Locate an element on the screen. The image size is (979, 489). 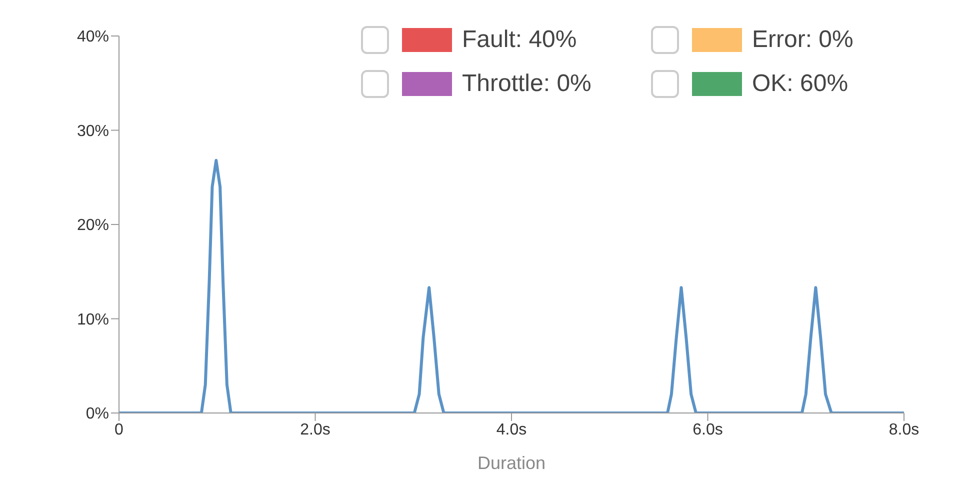
legend-label: Throttle: 0% is located at coordinates (527, 84).